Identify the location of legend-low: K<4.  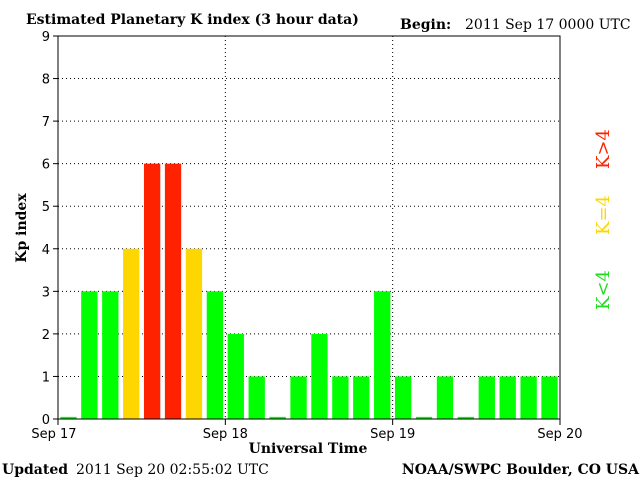
(603, 290).